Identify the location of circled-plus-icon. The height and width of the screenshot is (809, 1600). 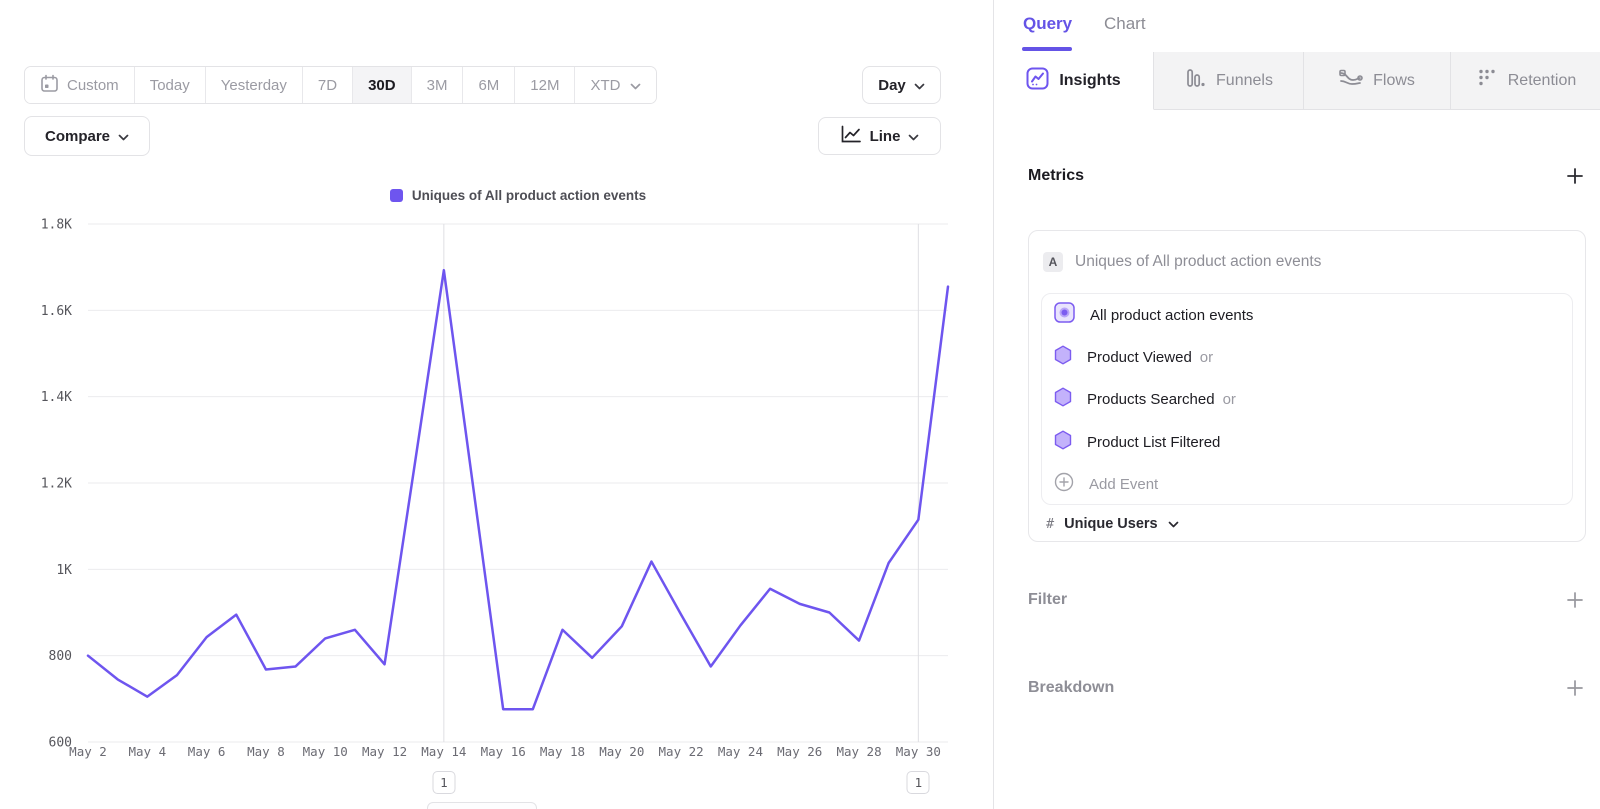
(1064, 484).